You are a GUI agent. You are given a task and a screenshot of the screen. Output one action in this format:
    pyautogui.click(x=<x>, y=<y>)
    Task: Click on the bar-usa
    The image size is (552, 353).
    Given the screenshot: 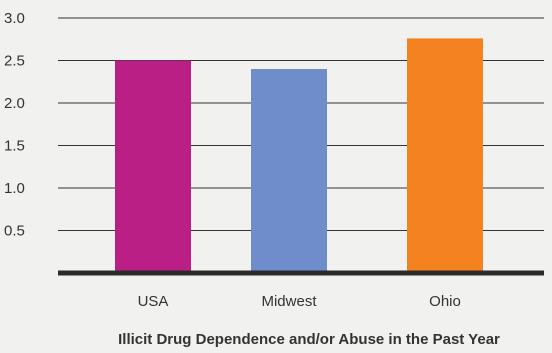 What is the action you would take?
    pyautogui.click(x=153, y=166)
    